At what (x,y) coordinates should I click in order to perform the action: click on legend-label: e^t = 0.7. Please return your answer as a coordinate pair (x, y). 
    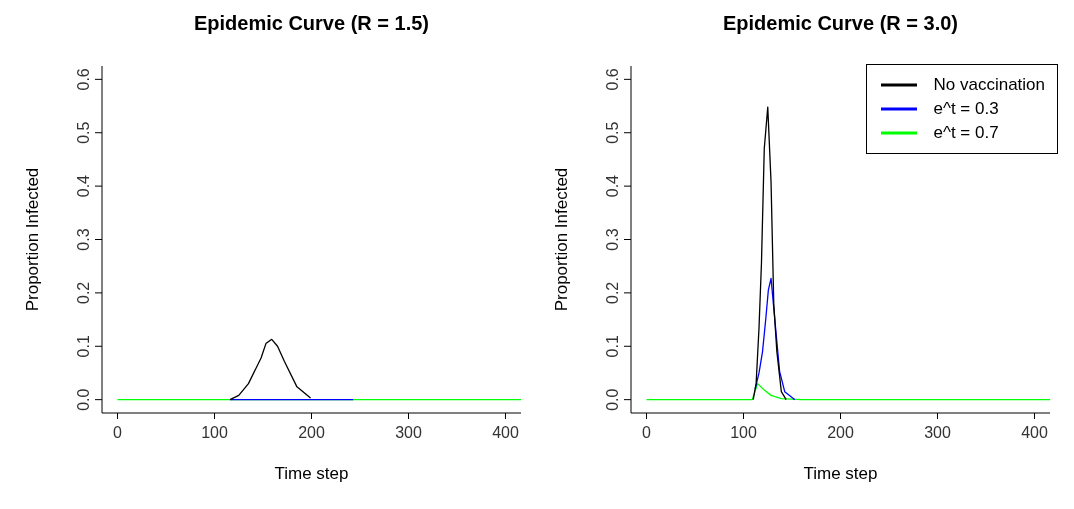
    Looking at the image, I should click on (966, 133).